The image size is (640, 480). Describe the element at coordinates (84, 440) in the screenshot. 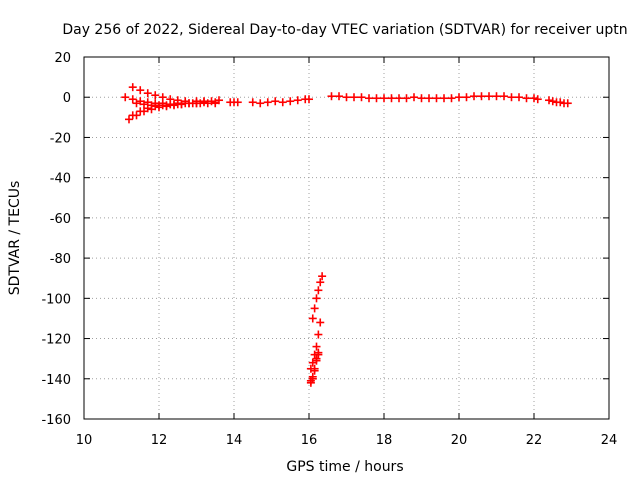

I see `x-tick-label: 10` at that location.